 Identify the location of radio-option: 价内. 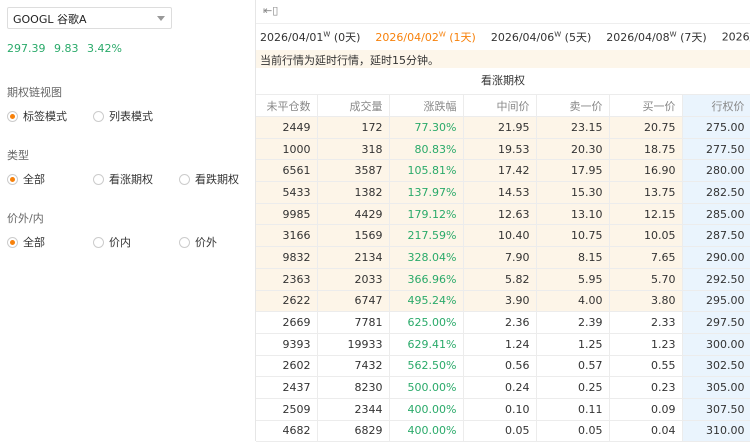
(112, 242).